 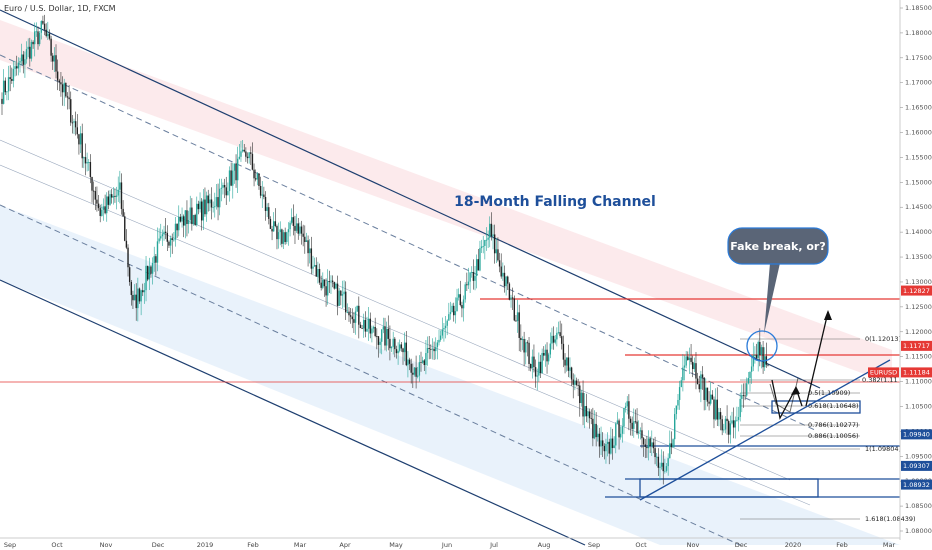 I want to click on price-tag-label: 1.12827, so click(x=916, y=291).